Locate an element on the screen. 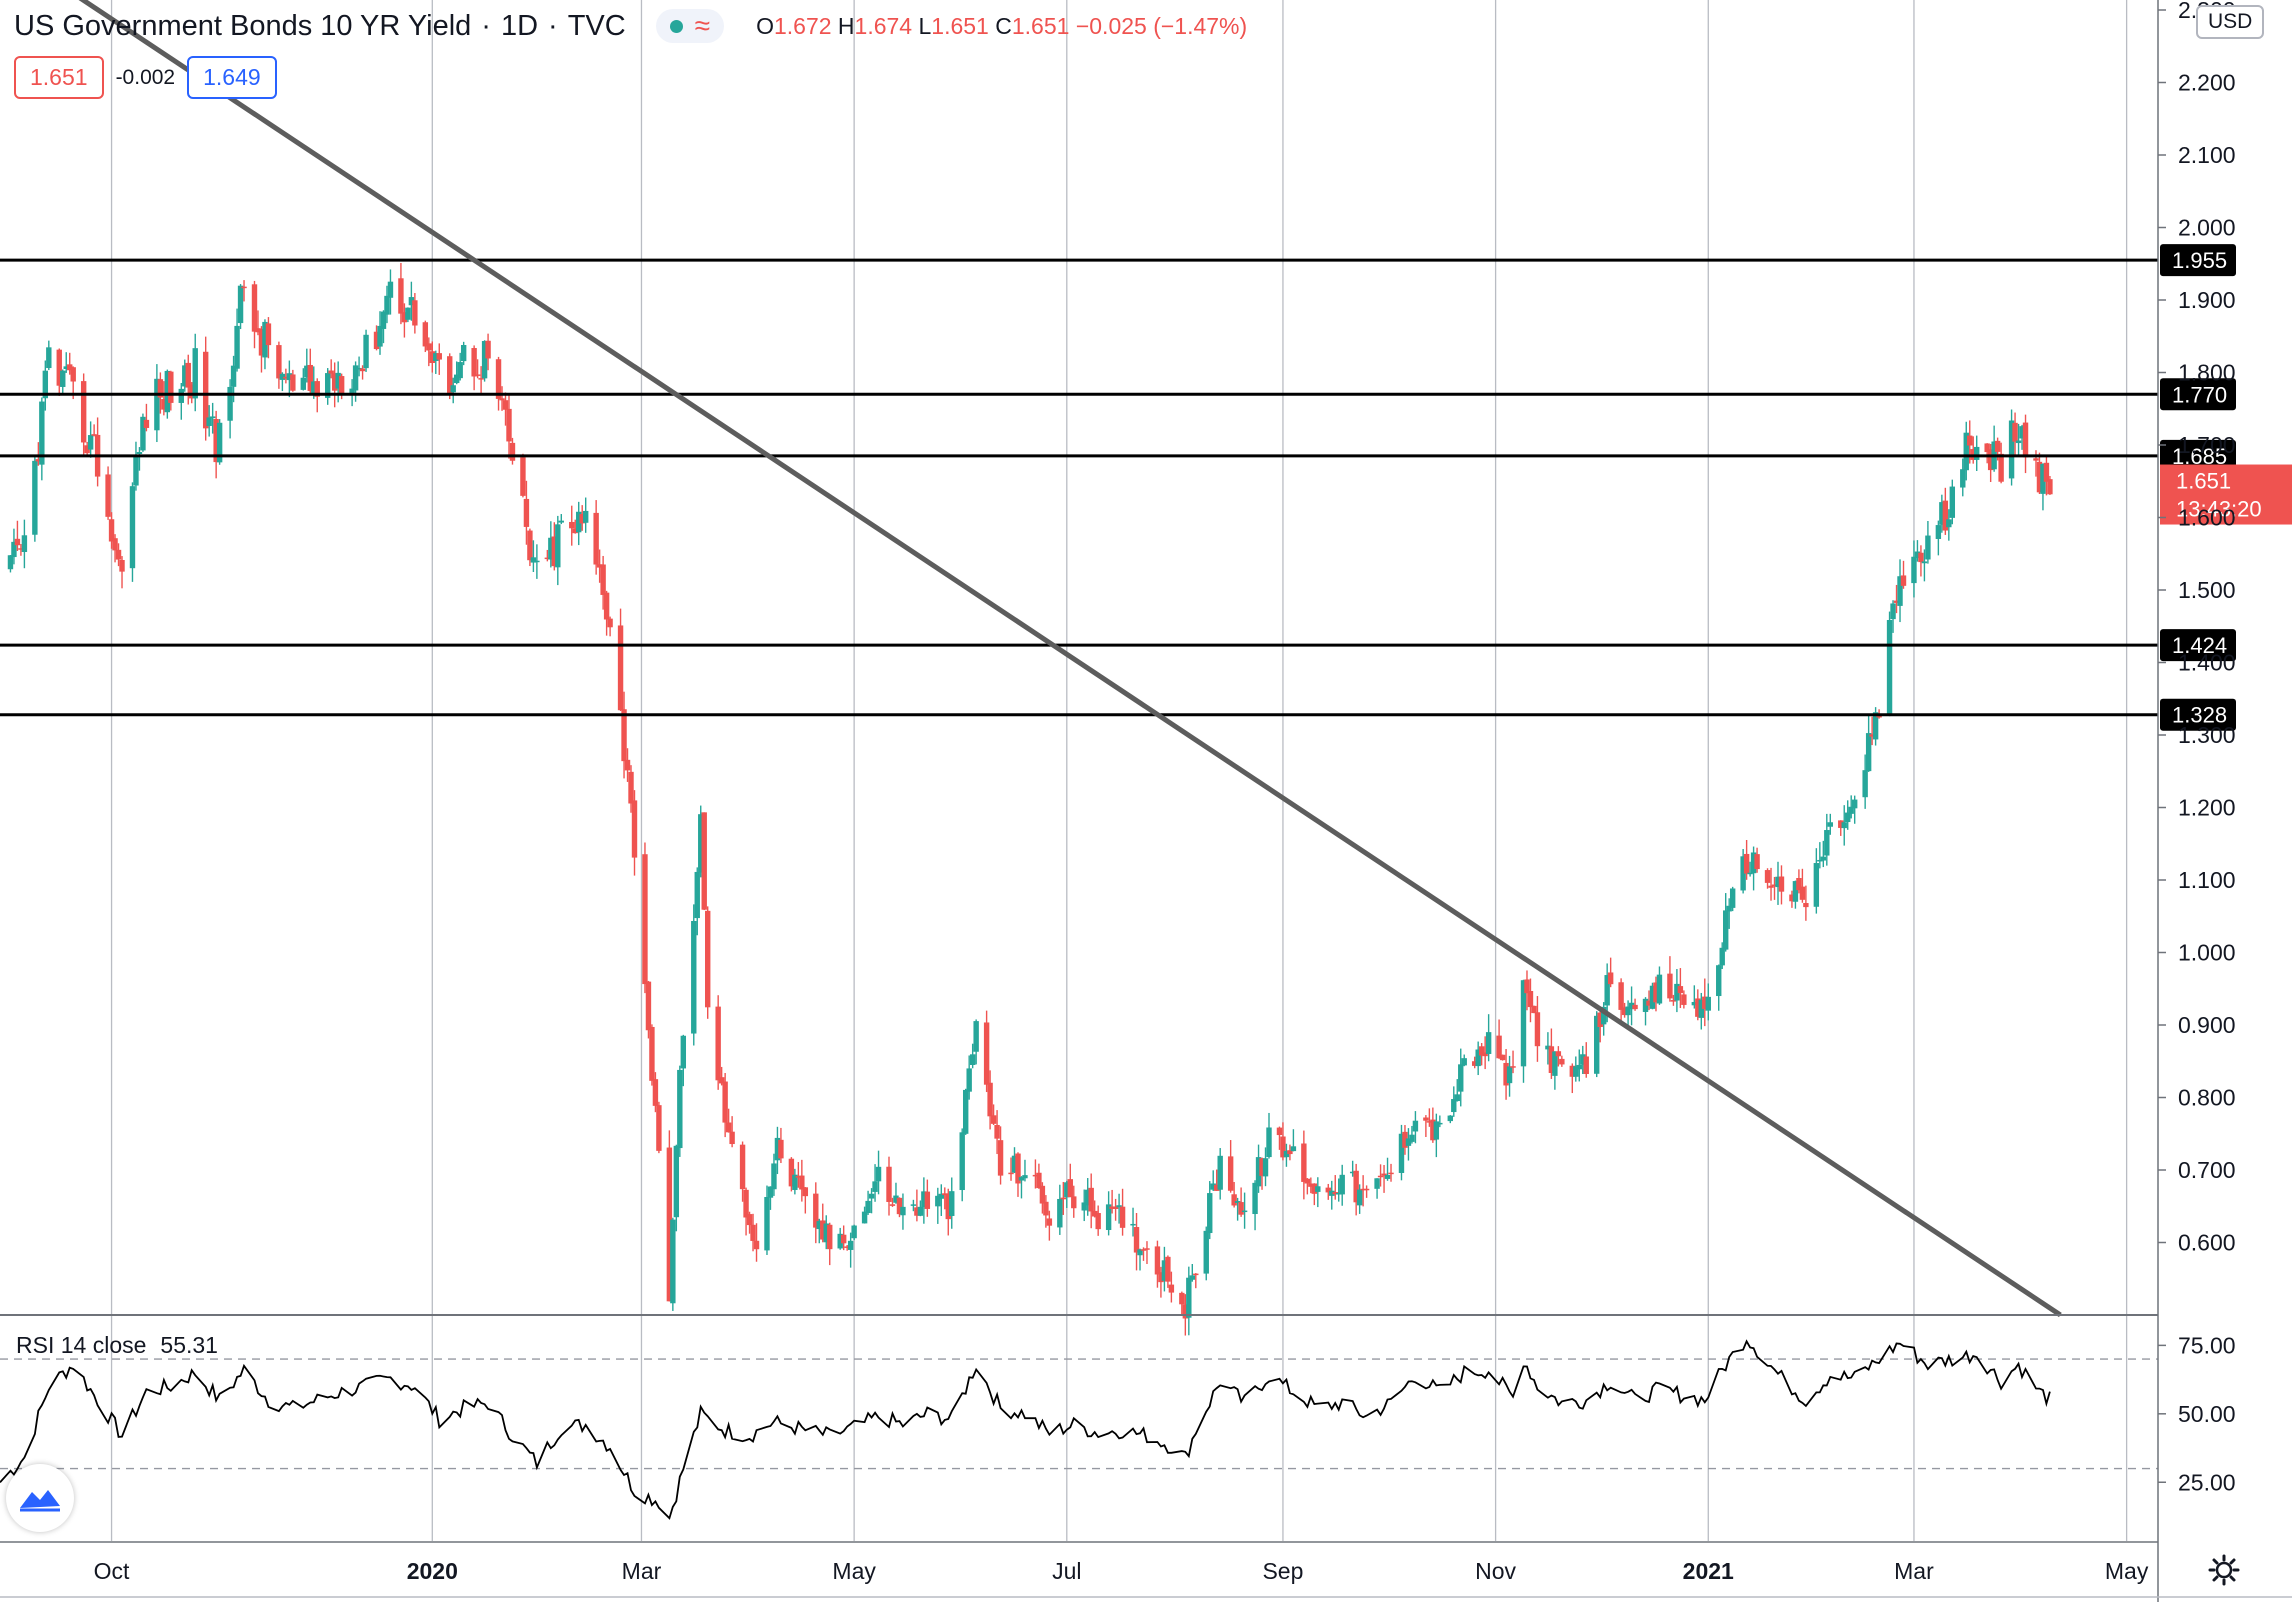 Image resolution: width=2292 pixels, height=1602 pixels. rsi-legend: RSI 14 close 55.31 is located at coordinates (117, 1345).